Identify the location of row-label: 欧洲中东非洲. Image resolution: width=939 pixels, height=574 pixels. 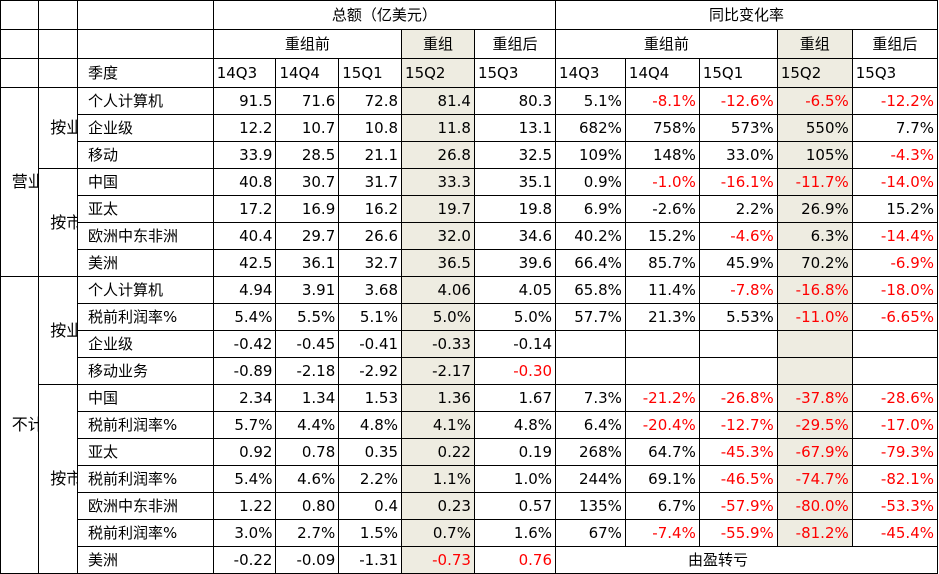
(145, 506).